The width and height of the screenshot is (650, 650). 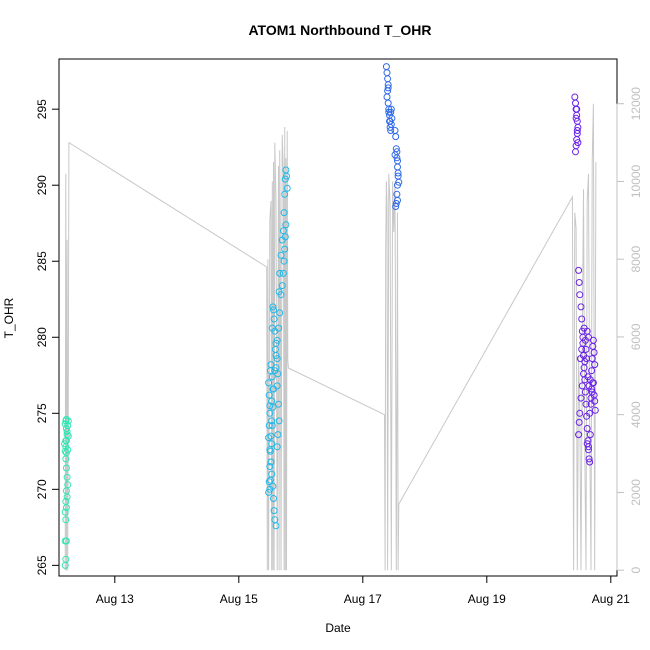 I want to click on x-axis-label: Date, so click(x=338, y=628).